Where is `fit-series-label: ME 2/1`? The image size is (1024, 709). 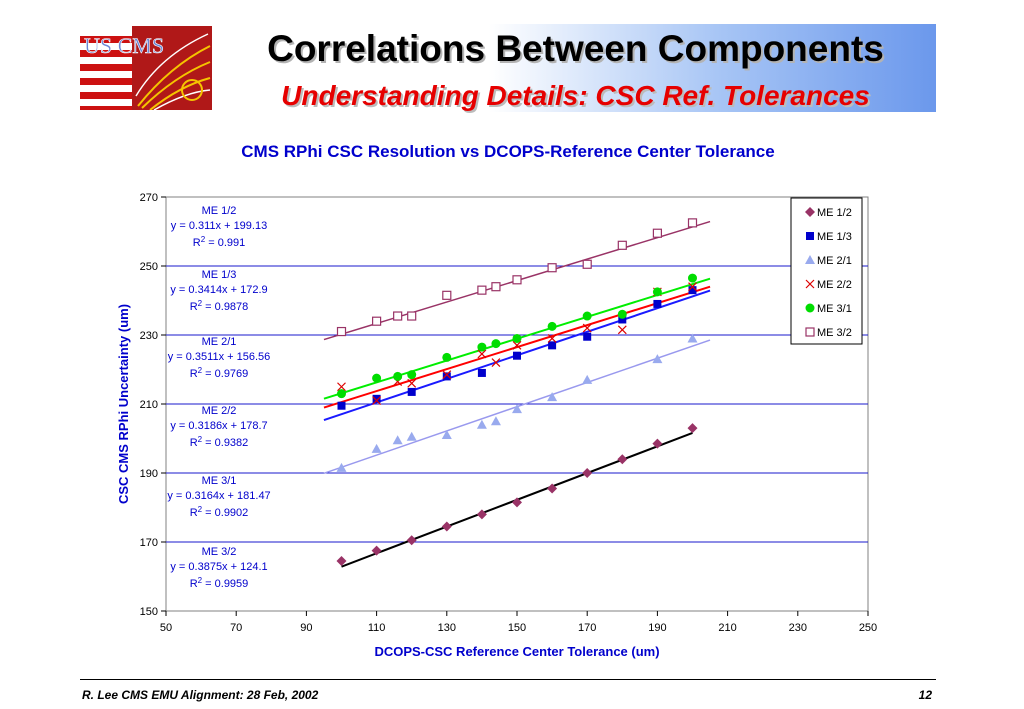
fit-series-label: ME 2/1 is located at coordinates (219, 342).